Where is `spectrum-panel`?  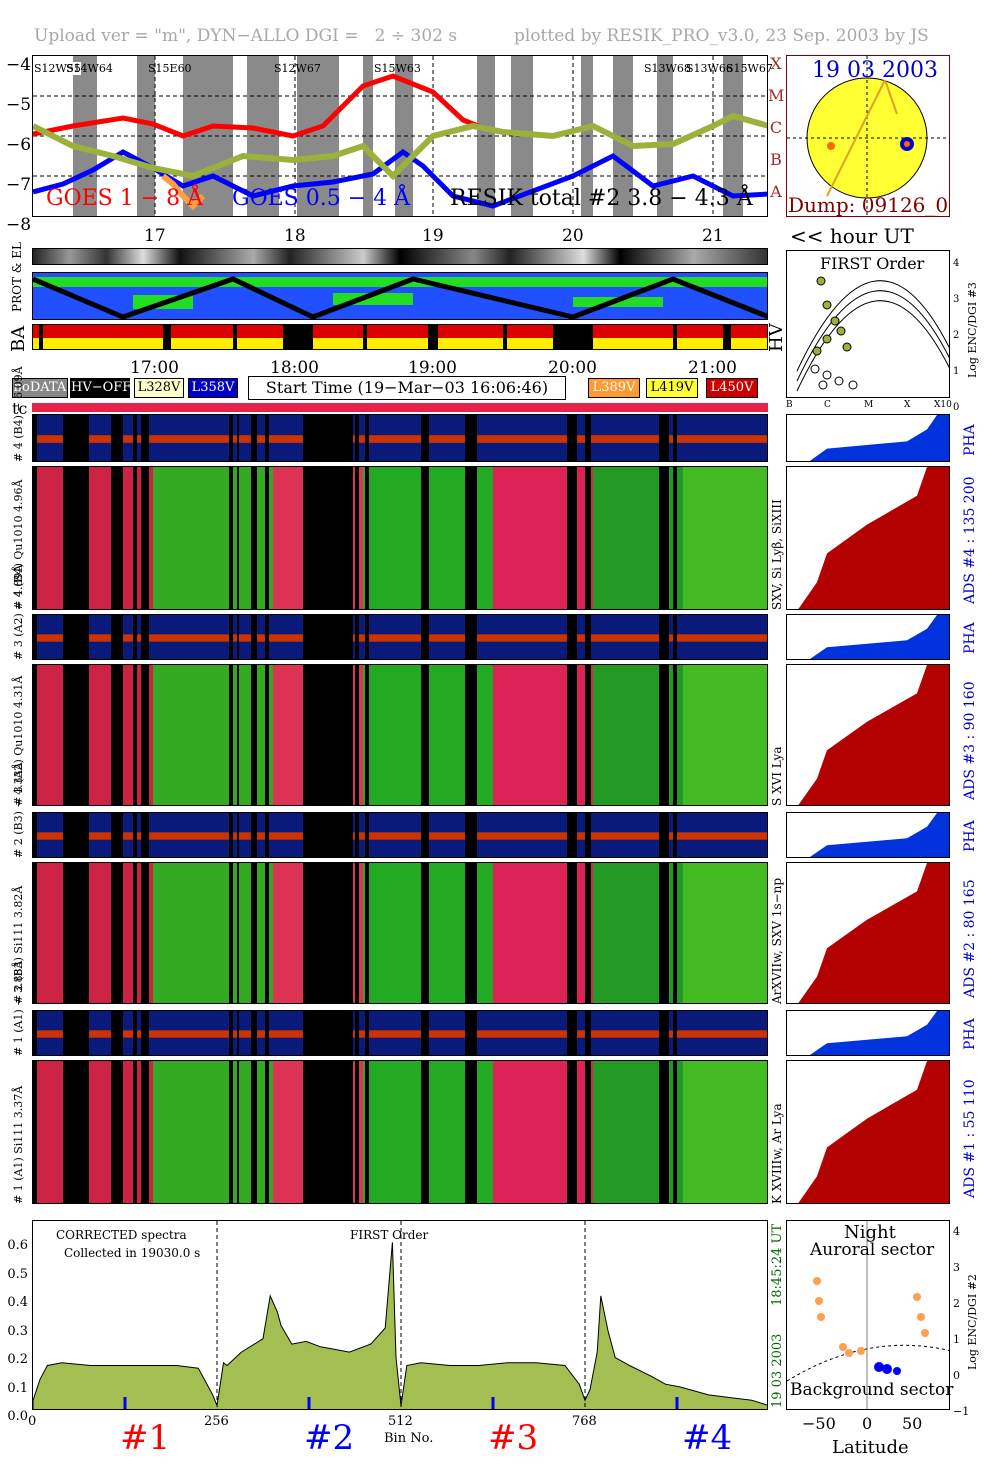
spectrum-panel is located at coordinates (400, 1315).